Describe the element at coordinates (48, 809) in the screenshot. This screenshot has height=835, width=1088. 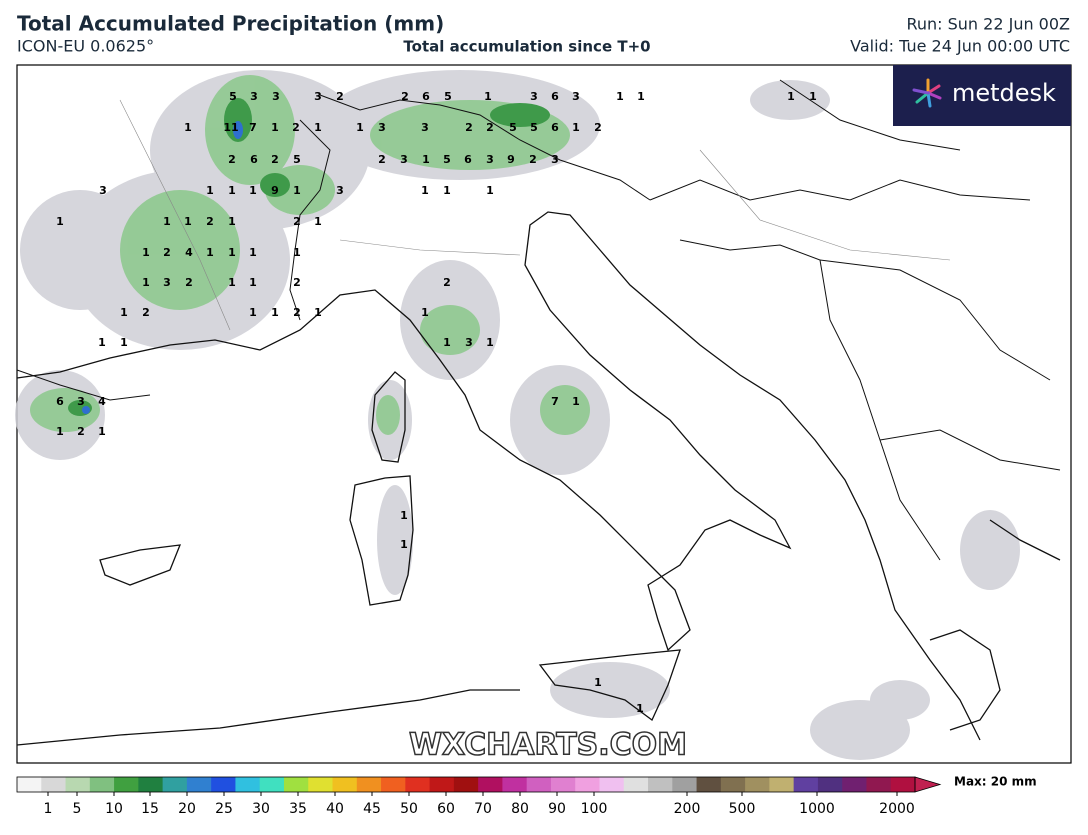
I see `colorbar-tick-label: 1` at that location.